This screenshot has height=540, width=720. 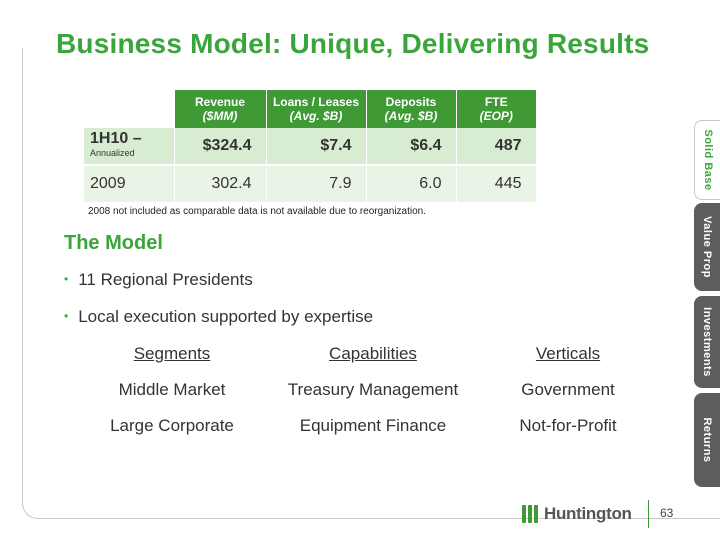 I want to click on list-item: Middle Market, so click(x=172, y=389).